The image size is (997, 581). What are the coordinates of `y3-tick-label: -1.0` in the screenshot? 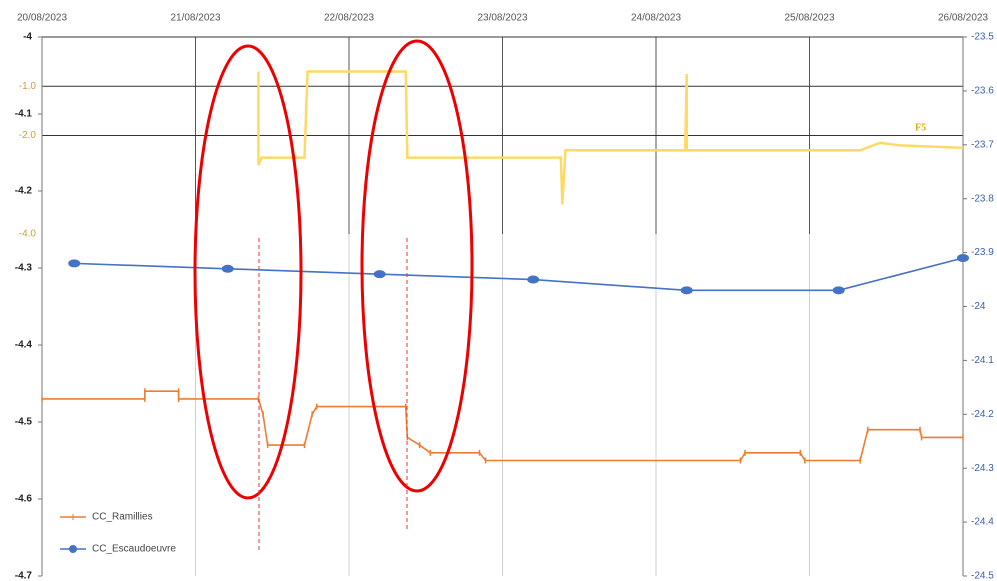 It's located at (28, 86).